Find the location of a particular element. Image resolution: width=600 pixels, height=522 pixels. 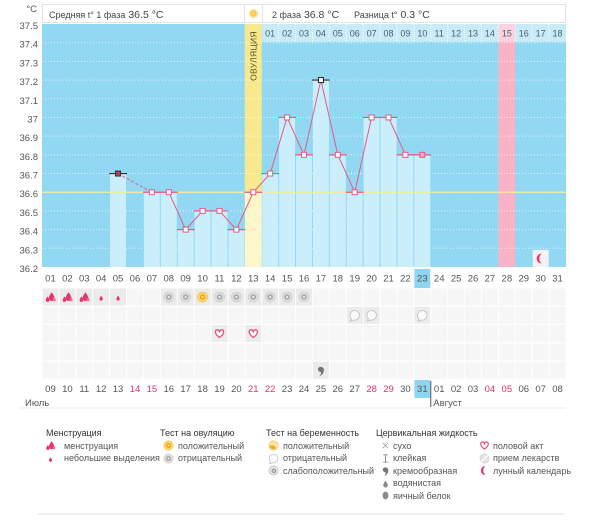

calendar-date: 18 is located at coordinates (202, 389).